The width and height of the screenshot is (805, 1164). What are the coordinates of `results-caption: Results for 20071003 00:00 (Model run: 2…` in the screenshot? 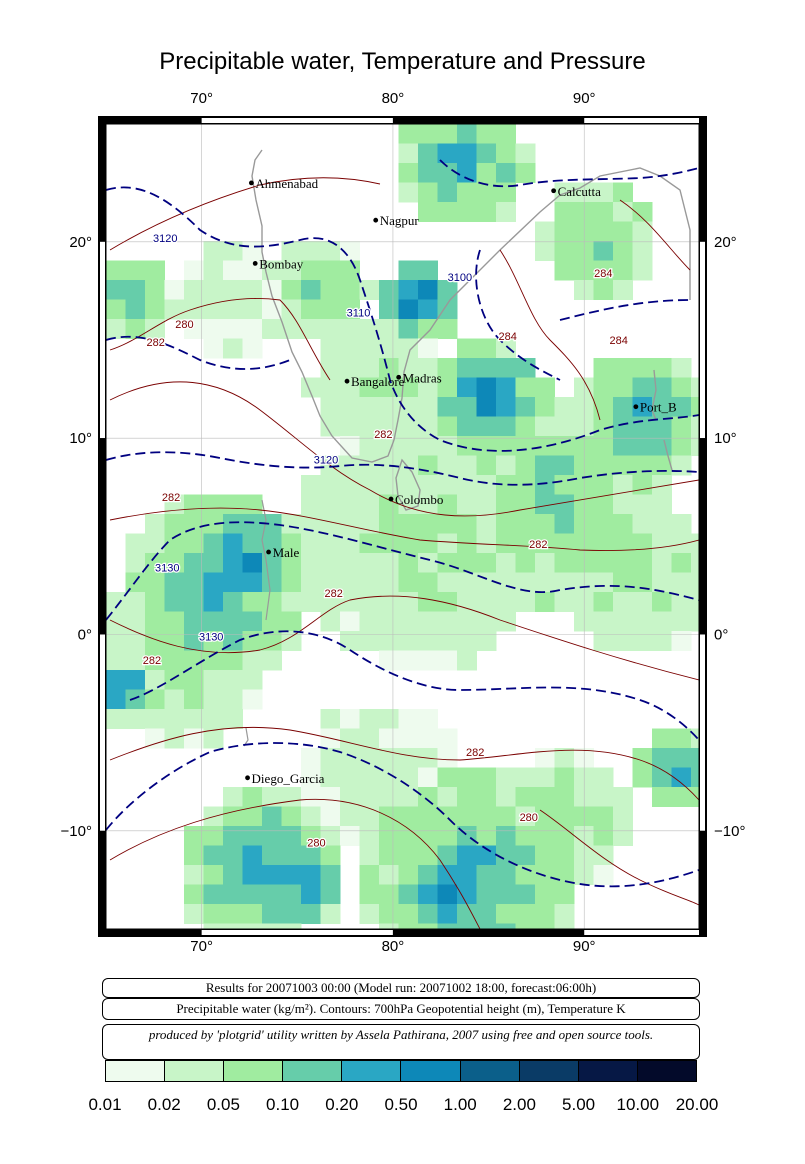 It's located at (401, 988).